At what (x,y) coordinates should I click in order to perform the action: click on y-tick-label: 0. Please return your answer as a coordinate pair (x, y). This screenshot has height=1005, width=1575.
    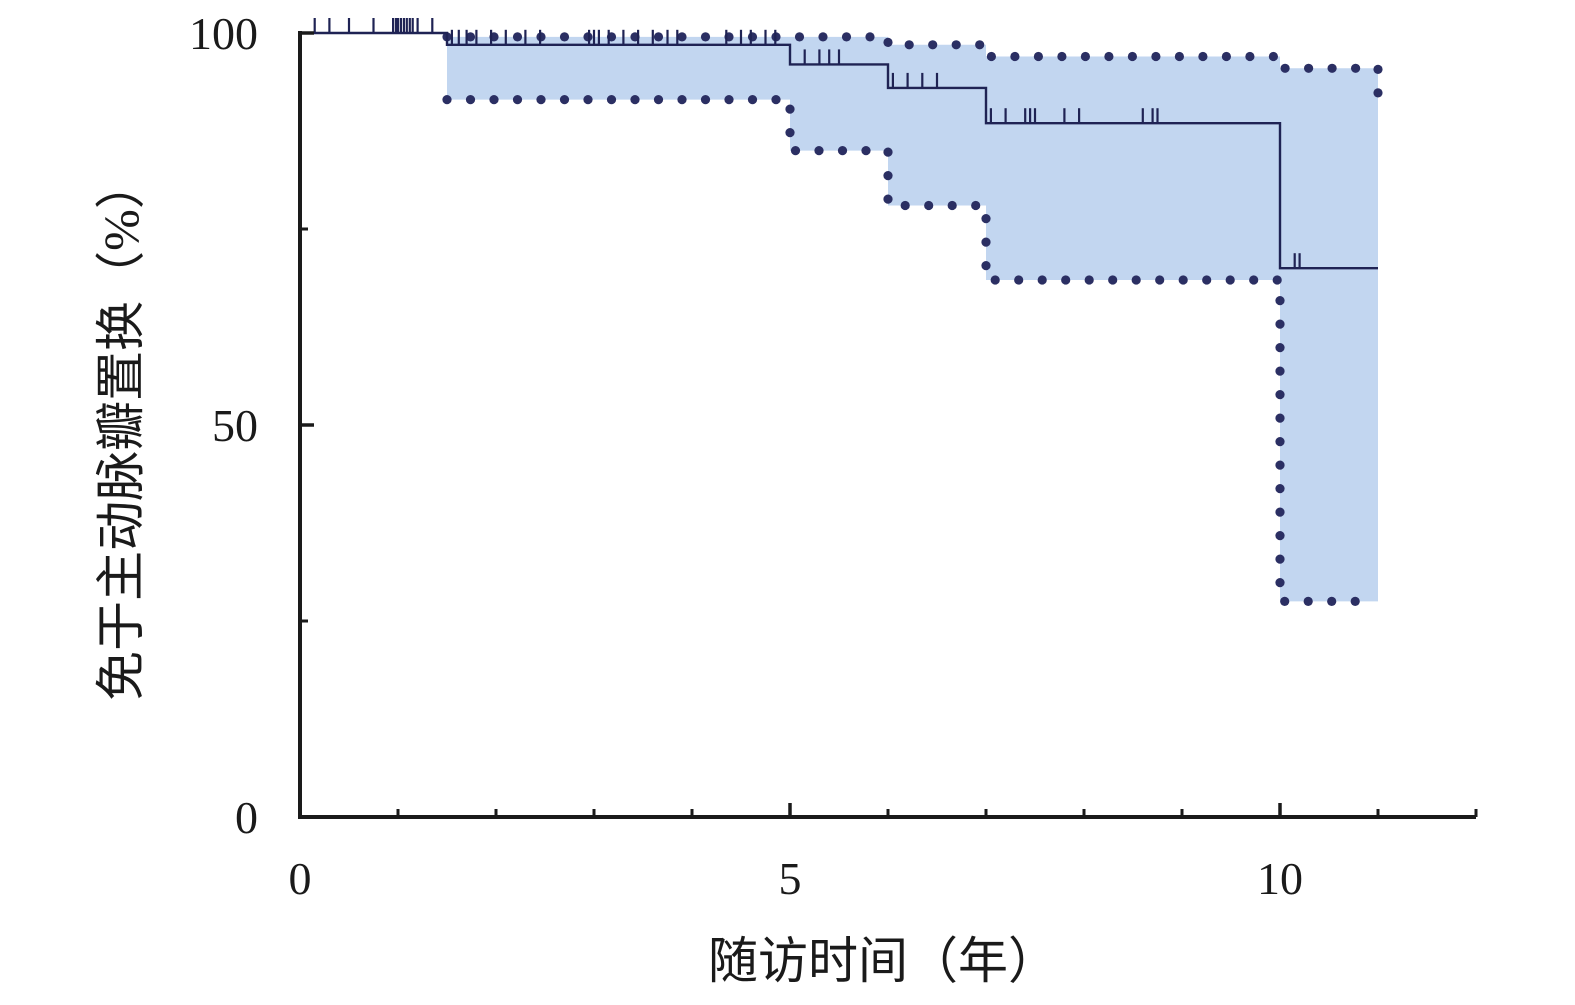
    Looking at the image, I should click on (246, 817).